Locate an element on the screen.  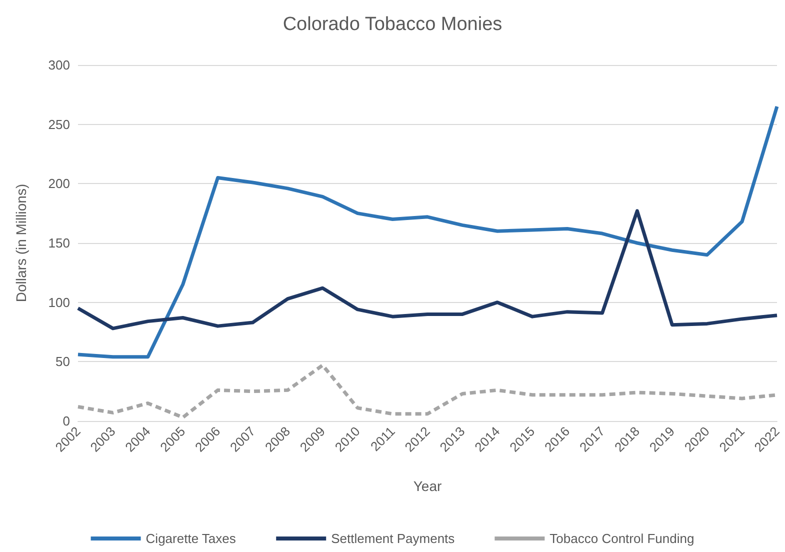
y-tick-label: 250 is located at coordinates (59, 124).